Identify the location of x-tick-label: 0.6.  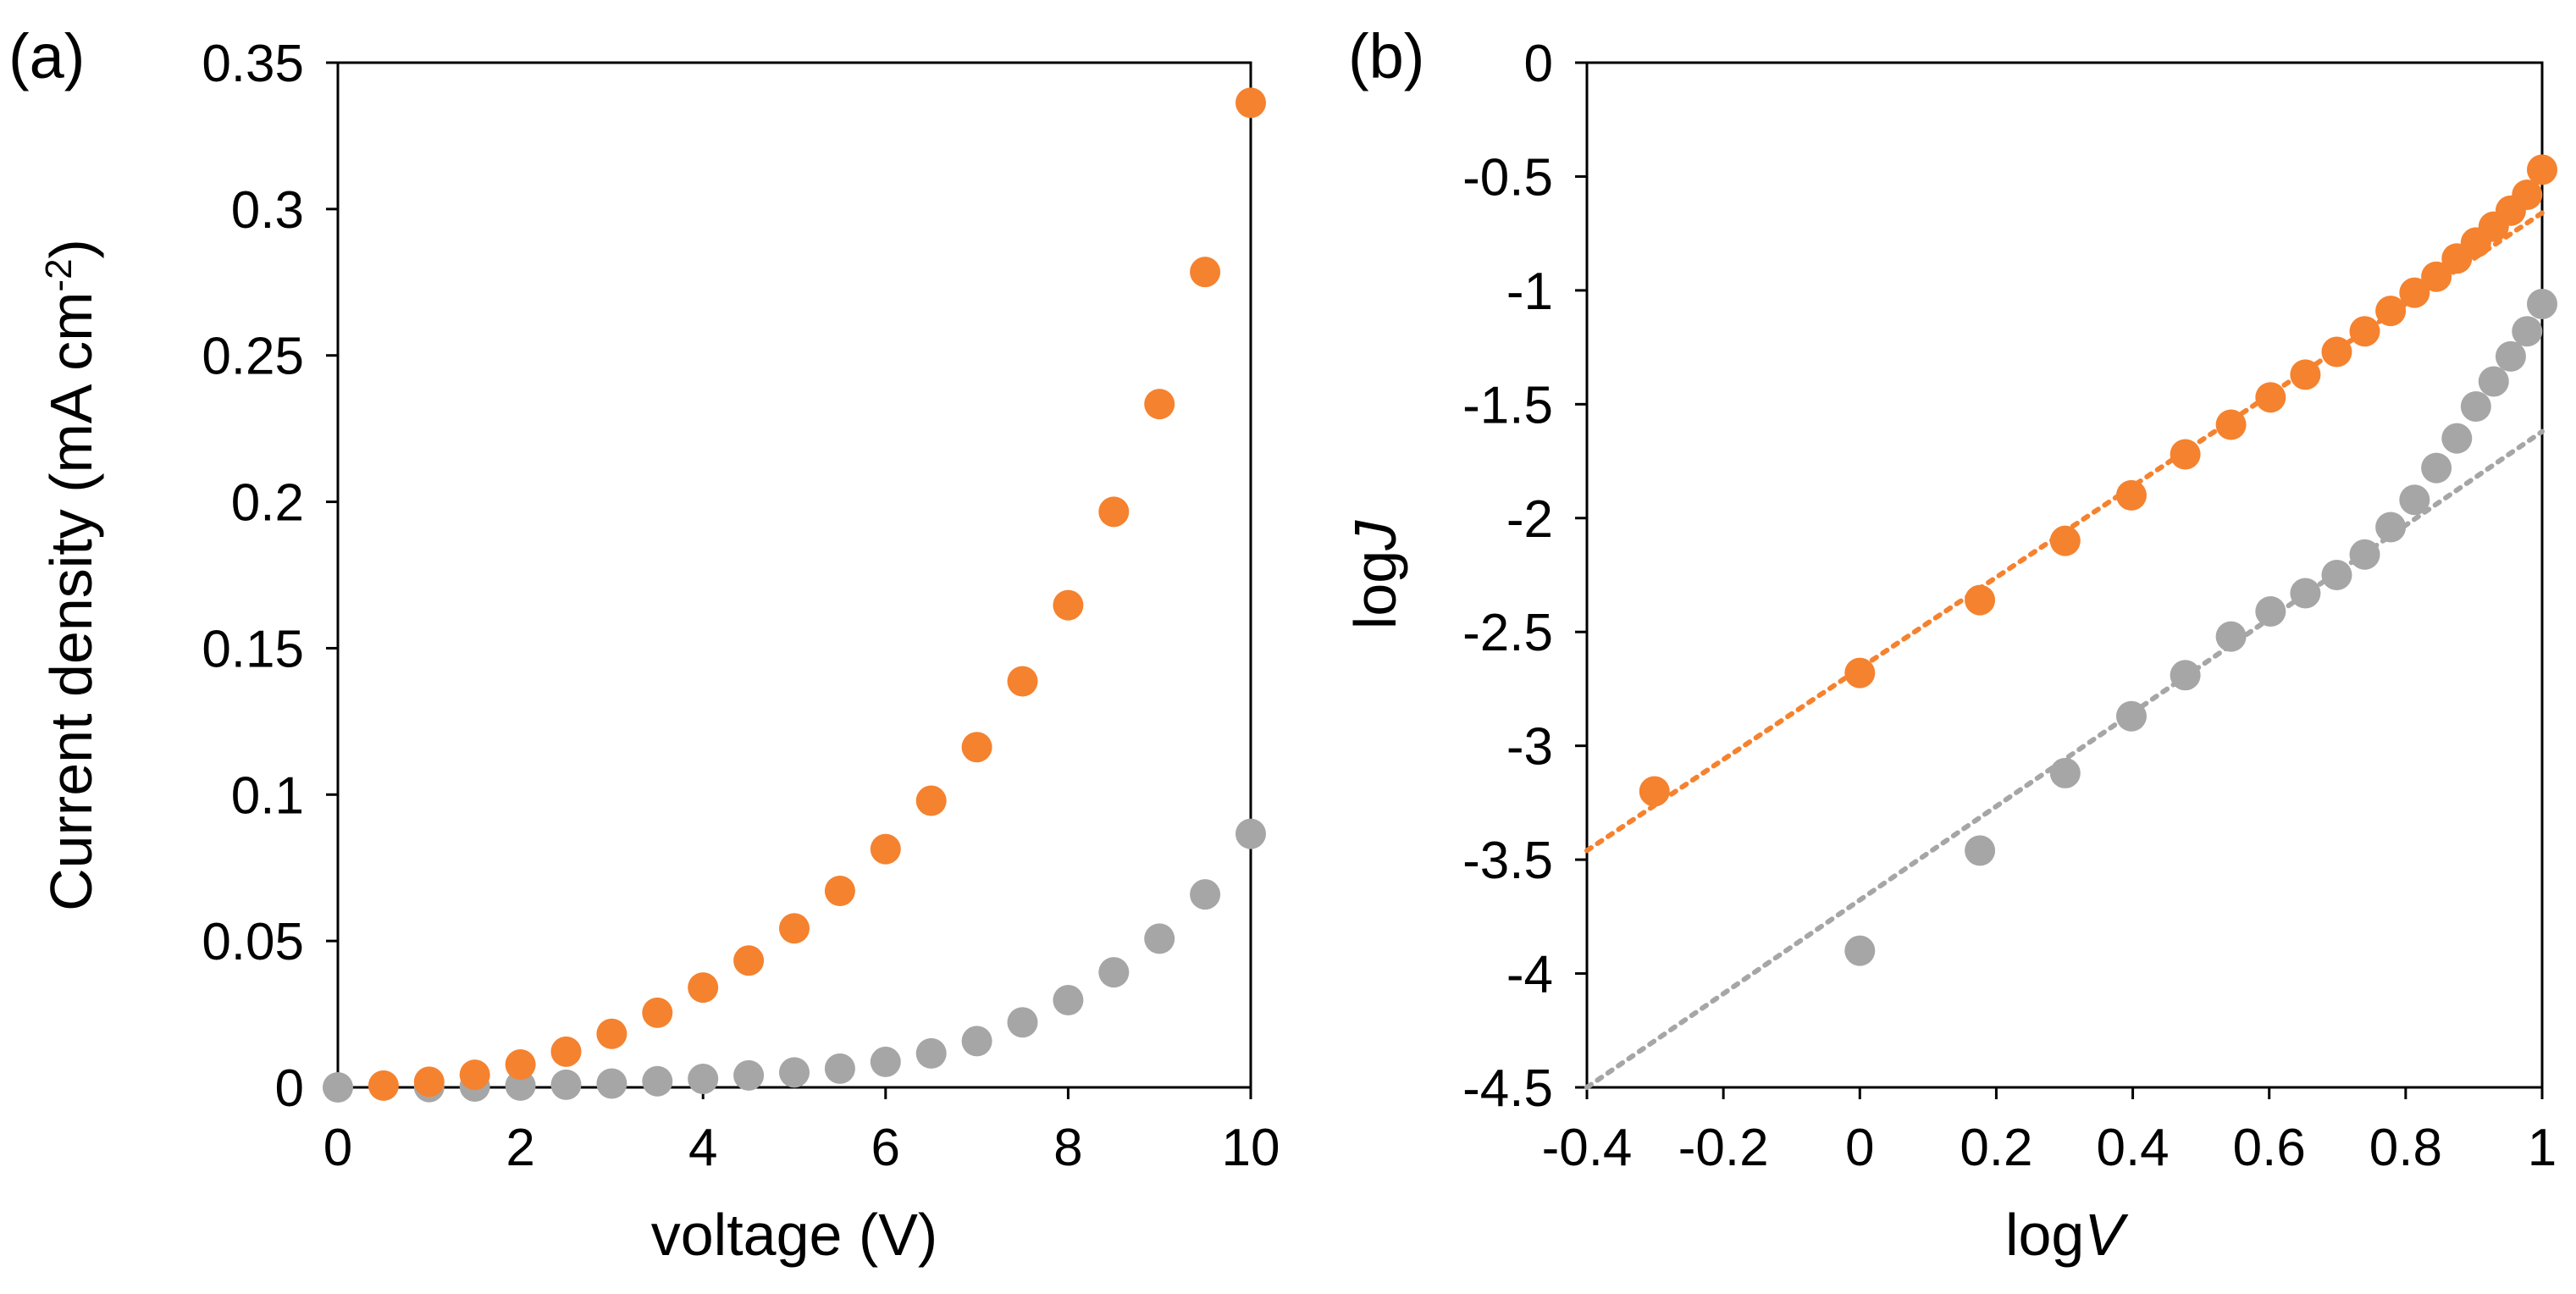
(2269, 1148).